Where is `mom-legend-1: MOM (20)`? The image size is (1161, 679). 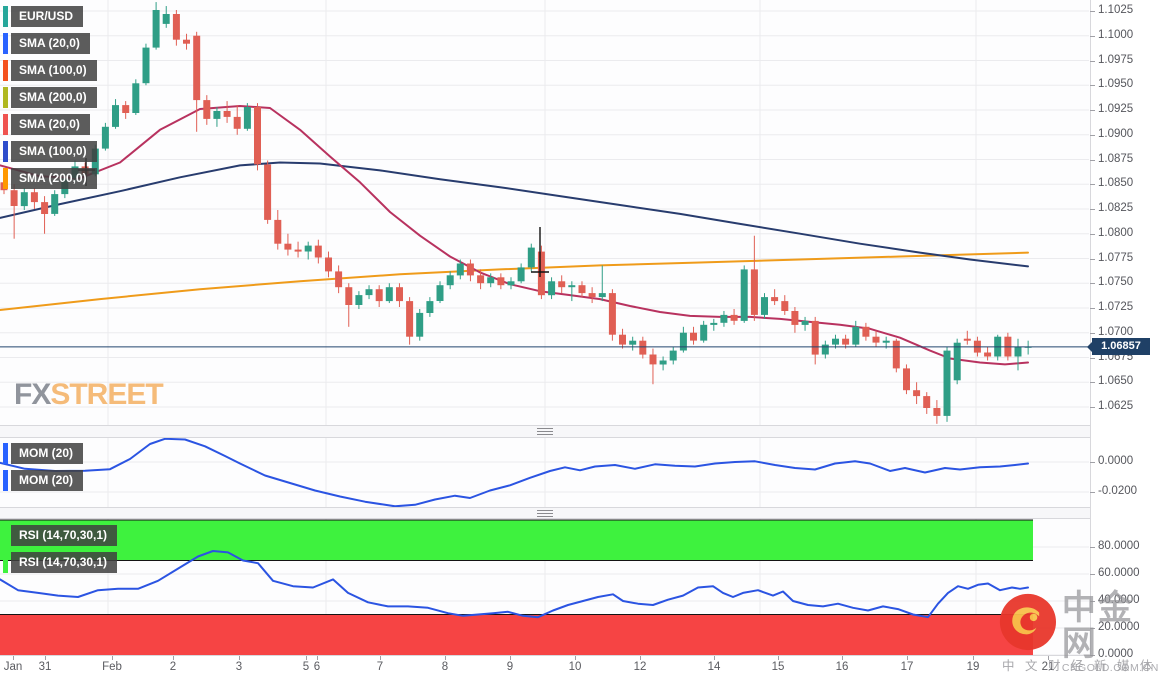
mom-legend-1: MOM (20) is located at coordinates (43, 480).